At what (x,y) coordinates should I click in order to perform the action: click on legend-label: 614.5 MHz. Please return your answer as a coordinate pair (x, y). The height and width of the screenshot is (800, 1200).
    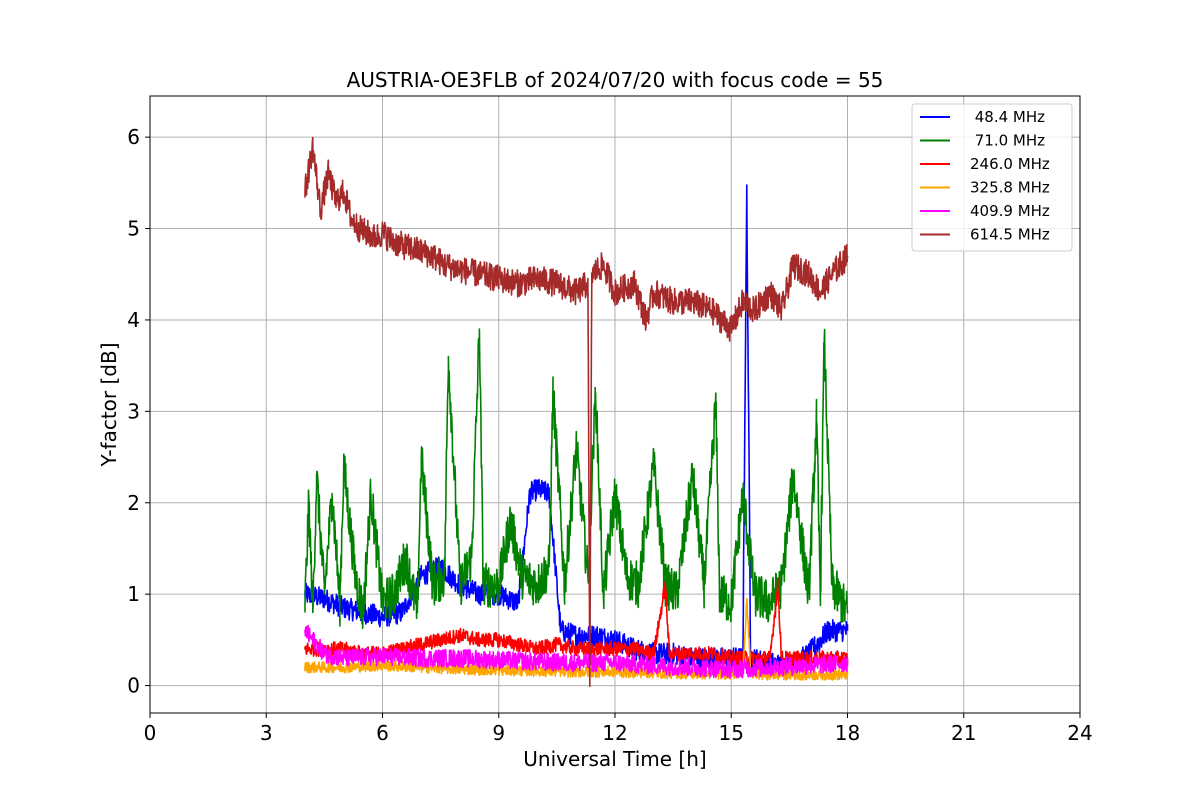
    Looking at the image, I should click on (1010, 235).